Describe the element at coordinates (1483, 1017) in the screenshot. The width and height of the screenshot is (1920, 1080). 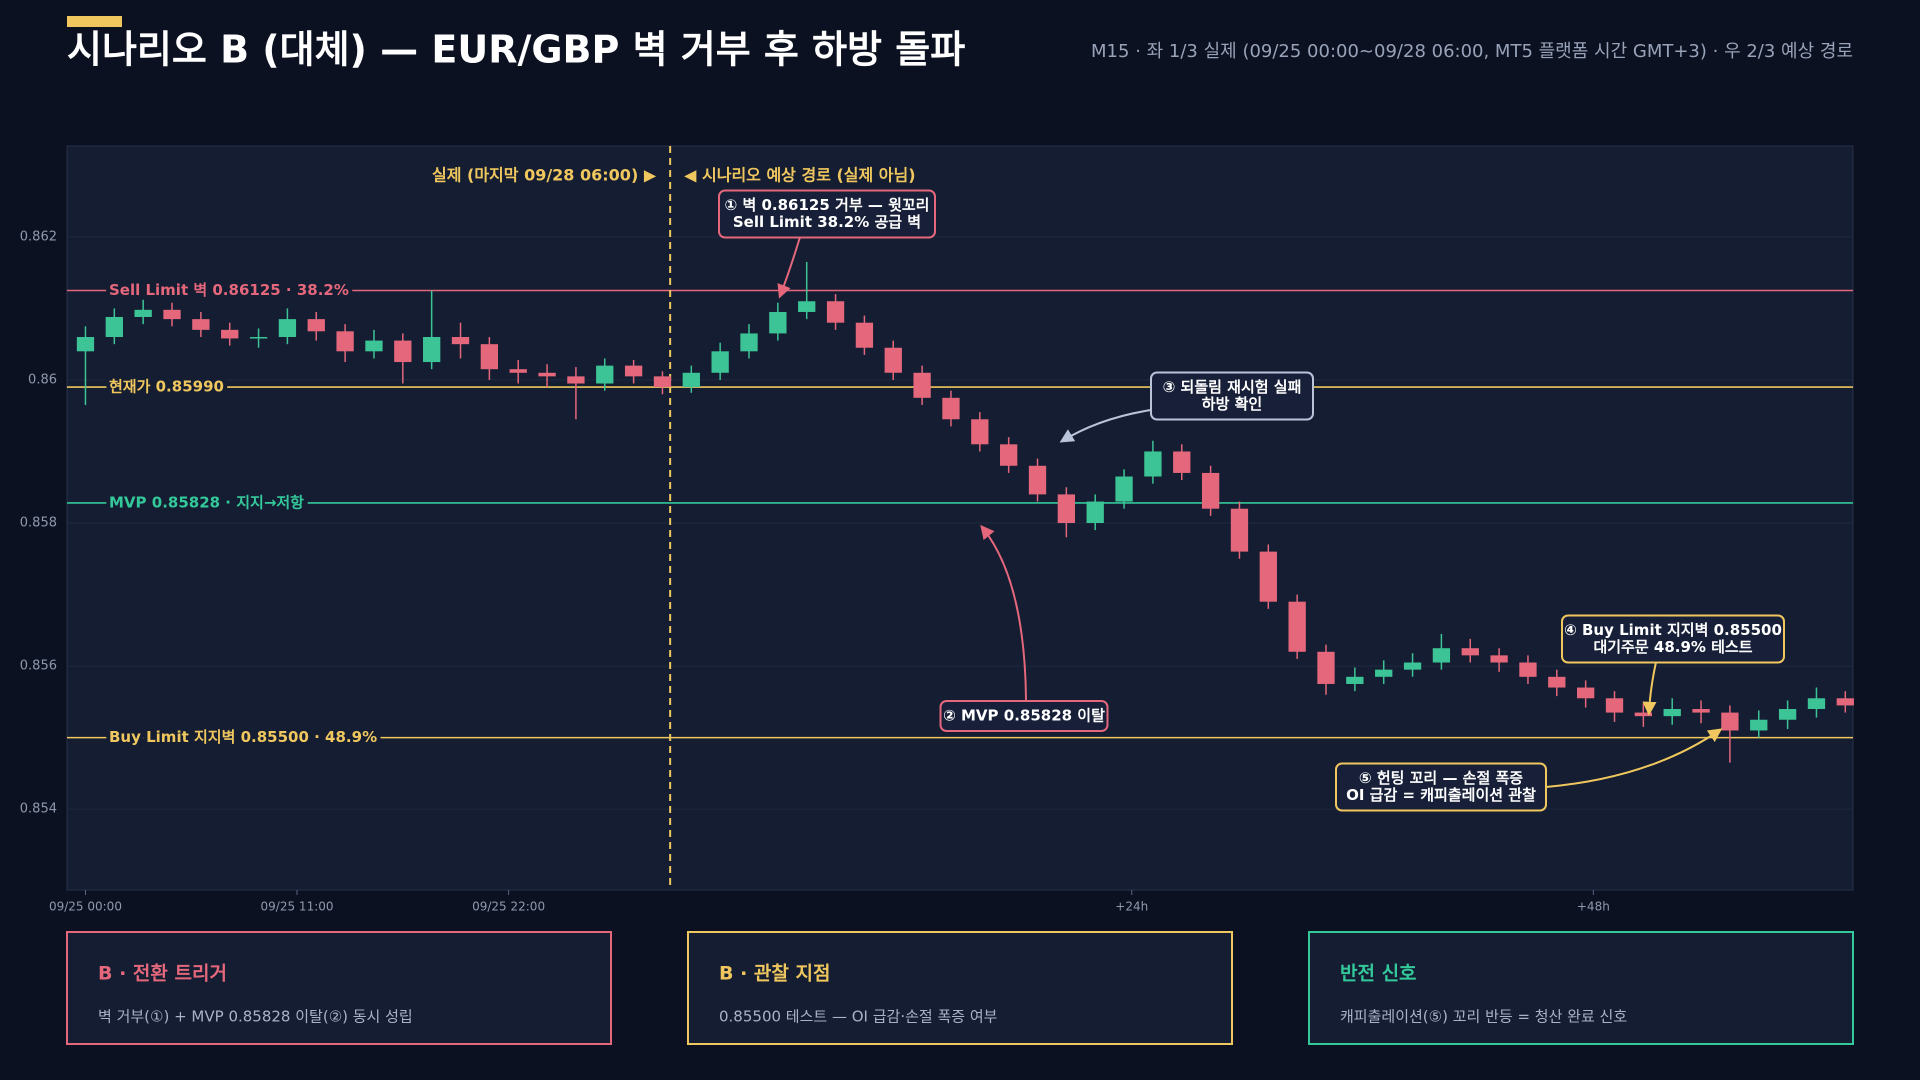
I see `card-body: 캐피출레이션(⑤) 꼬리 반등 = 청산 완료 신호` at that location.